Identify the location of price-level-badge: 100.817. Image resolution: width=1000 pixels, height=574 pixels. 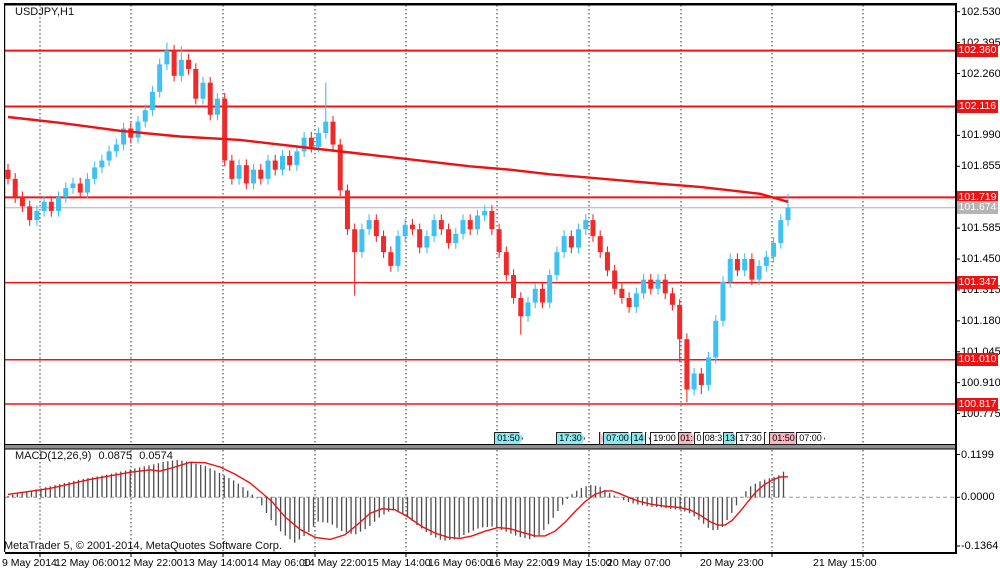
(977, 404).